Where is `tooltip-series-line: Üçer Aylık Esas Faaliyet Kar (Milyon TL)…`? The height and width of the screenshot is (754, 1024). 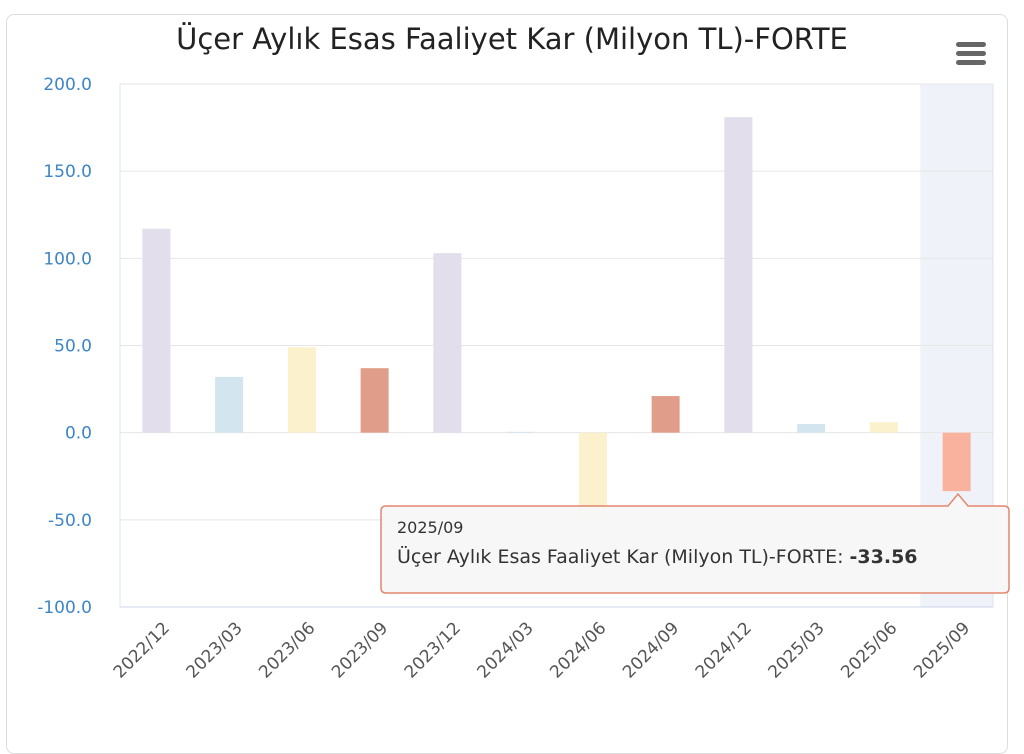
tooltip-series-line: Üçer Aylık Esas Faaliyet Kar (Milyon TL)… is located at coordinates (657, 557).